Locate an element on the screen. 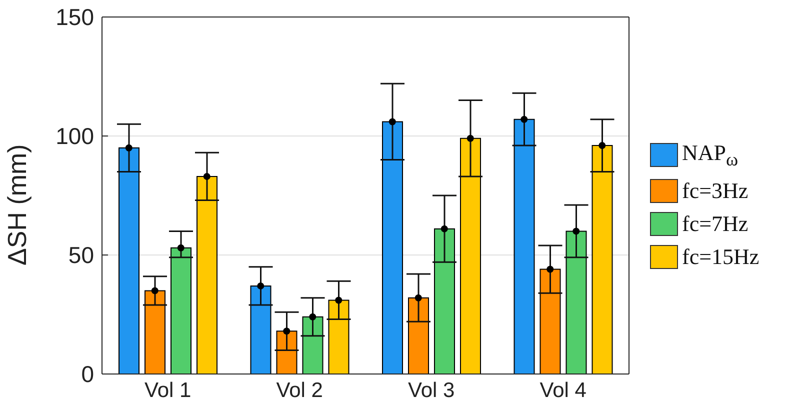  legend-label: fc=3Hz is located at coordinates (715, 191).